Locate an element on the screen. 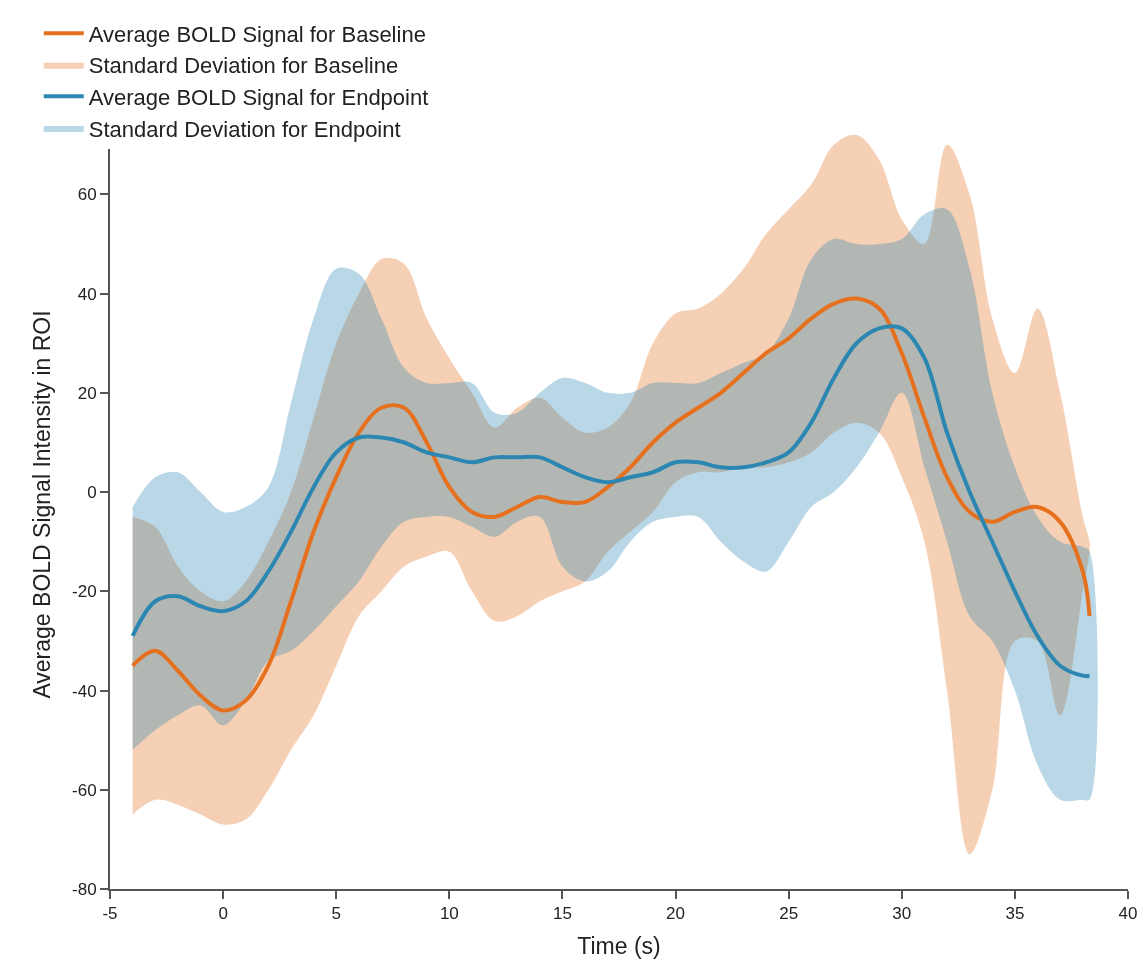 The image size is (1148, 968). y-tick-label: 60 is located at coordinates (87, 195).